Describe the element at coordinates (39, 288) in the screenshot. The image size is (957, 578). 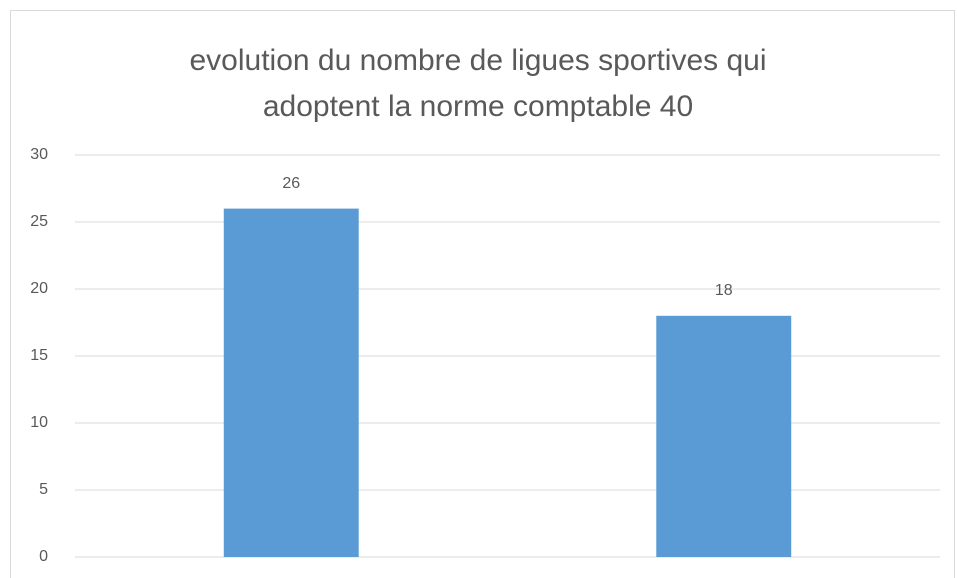
I see `y-tick-label: 20` at that location.